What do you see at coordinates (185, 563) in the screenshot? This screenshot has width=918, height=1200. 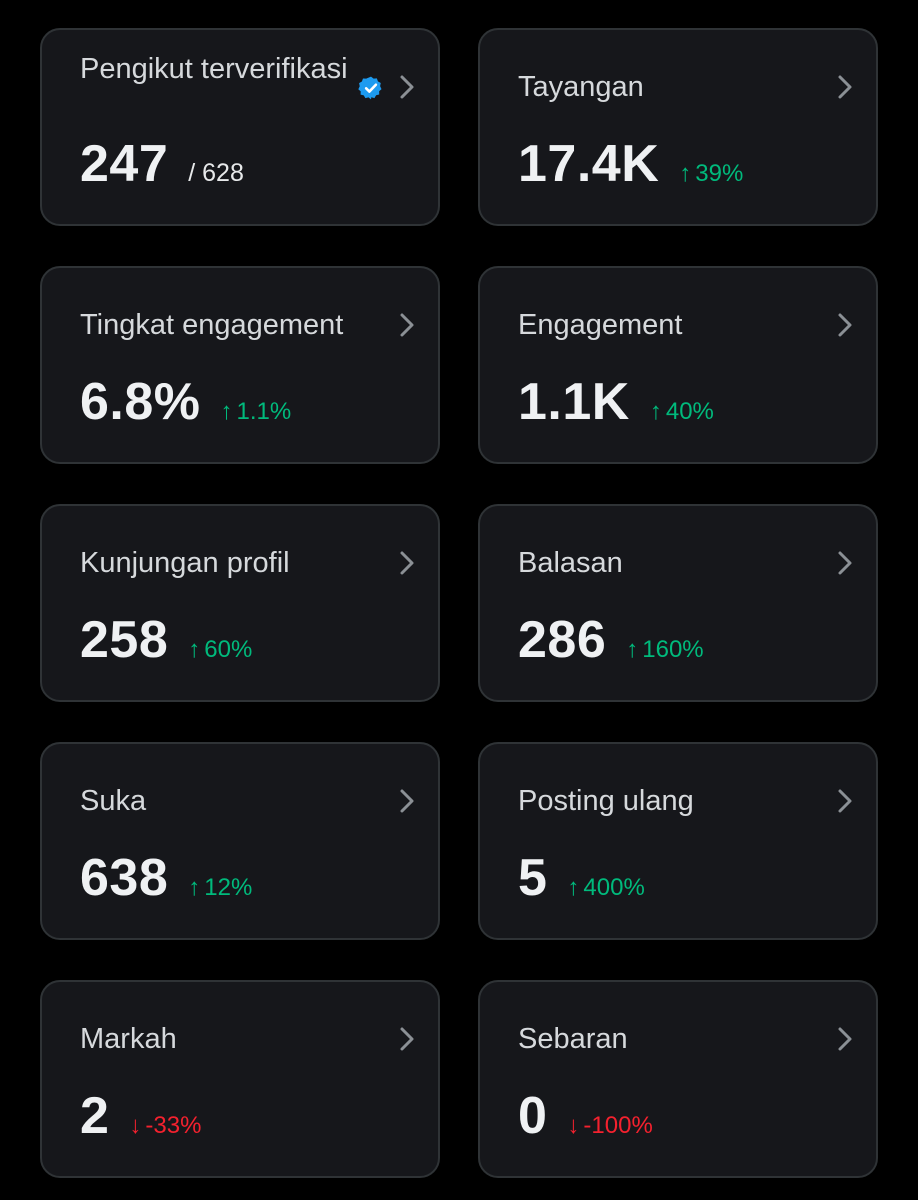 I see `card-title: Kunjungan profil` at bounding box center [185, 563].